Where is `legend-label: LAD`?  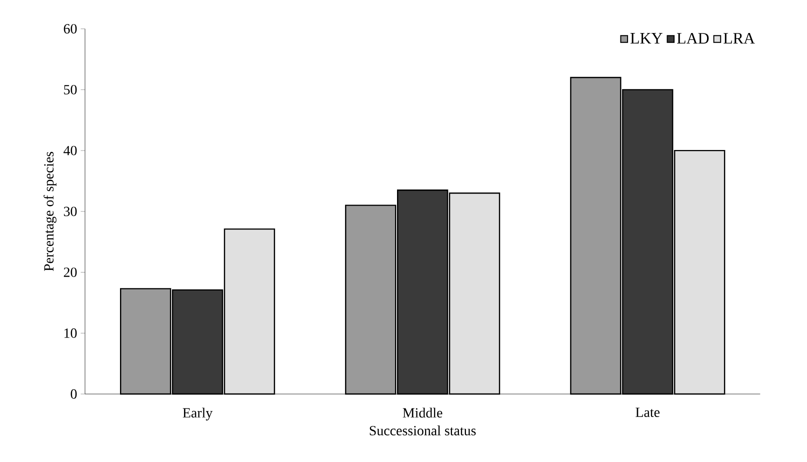
legend-label: LAD is located at coordinates (693, 38).